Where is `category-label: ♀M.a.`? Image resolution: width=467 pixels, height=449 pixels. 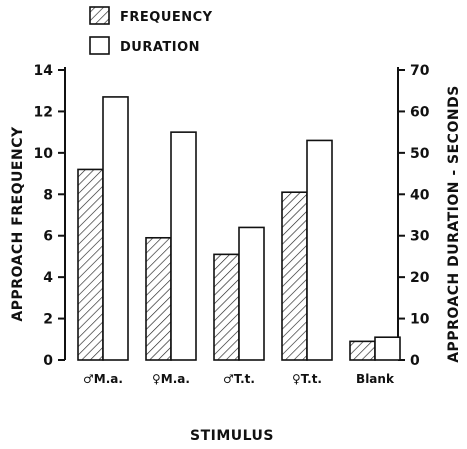 category-label: ♀M.a. is located at coordinates (171, 379).